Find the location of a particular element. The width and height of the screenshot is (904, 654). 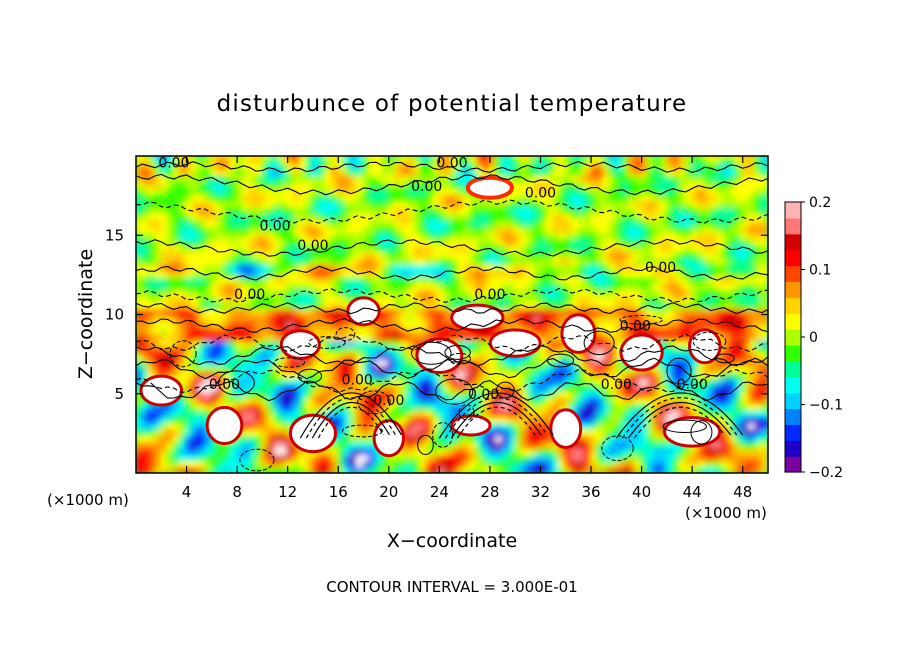

x-tick-label: 12 is located at coordinates (287, 492).